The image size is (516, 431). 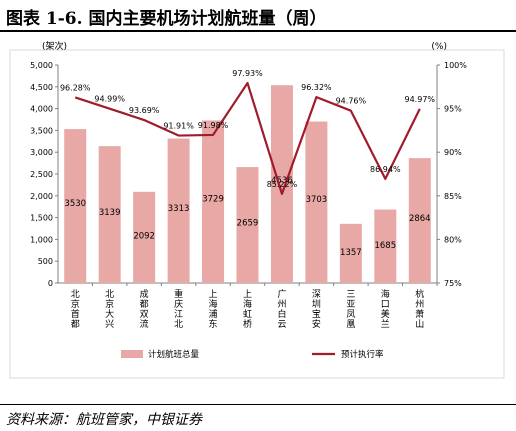 What do you see at coordinates (104, 420) in the screenshot?
I see `source-note: 资料来源：航班管家，中银证券` at bounding box center [104, 420].